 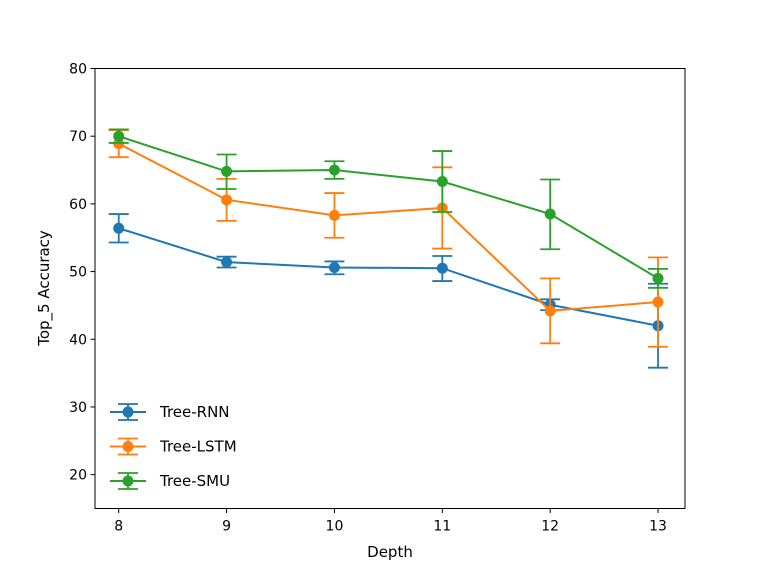 I want to click on y-tick-label-40: 40, so click(x=78, y=340).